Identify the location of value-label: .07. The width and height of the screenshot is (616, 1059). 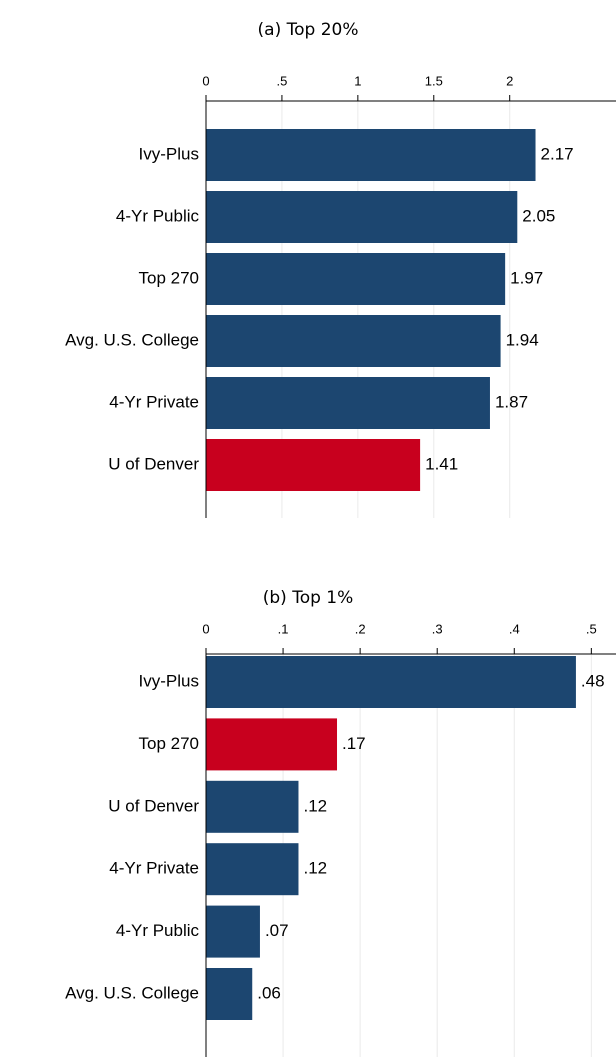
(277, 930).